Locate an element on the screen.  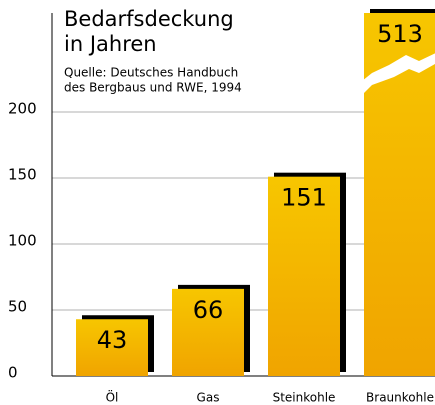
x-tick-label: Steinkohle is located at coordinates (304, 398).